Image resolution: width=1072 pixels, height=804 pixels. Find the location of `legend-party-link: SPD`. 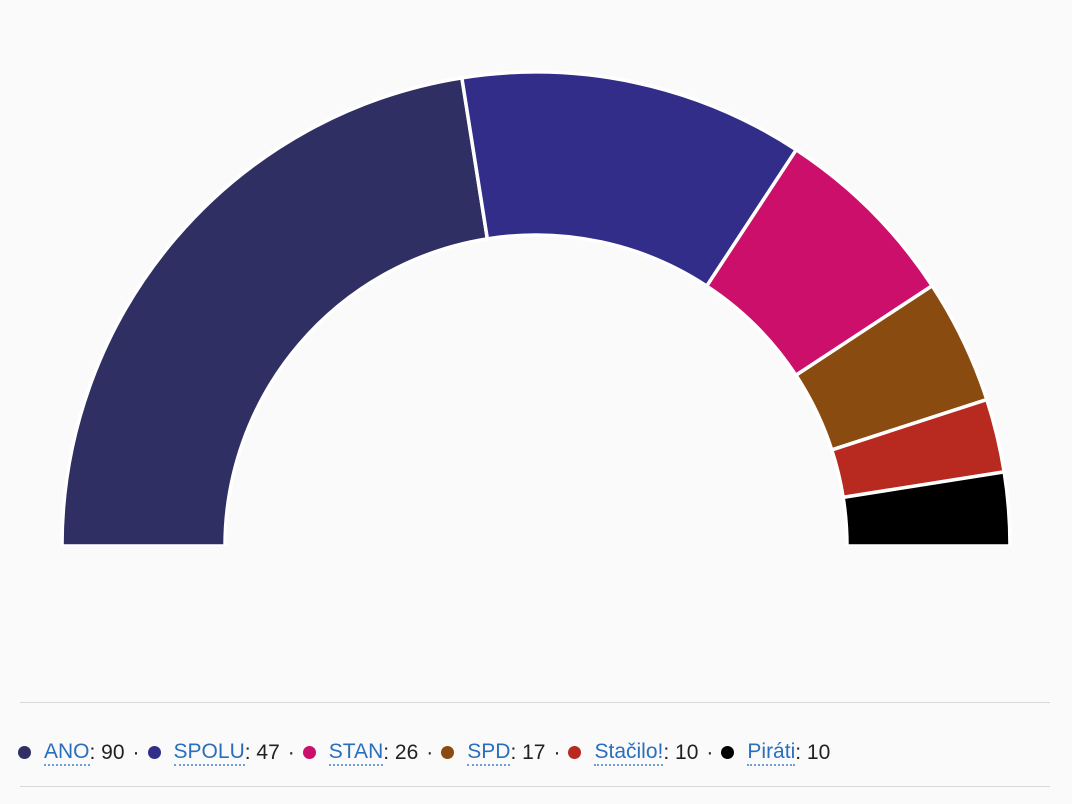

legend-party-link: SPD is located at coordinates (489, 753).